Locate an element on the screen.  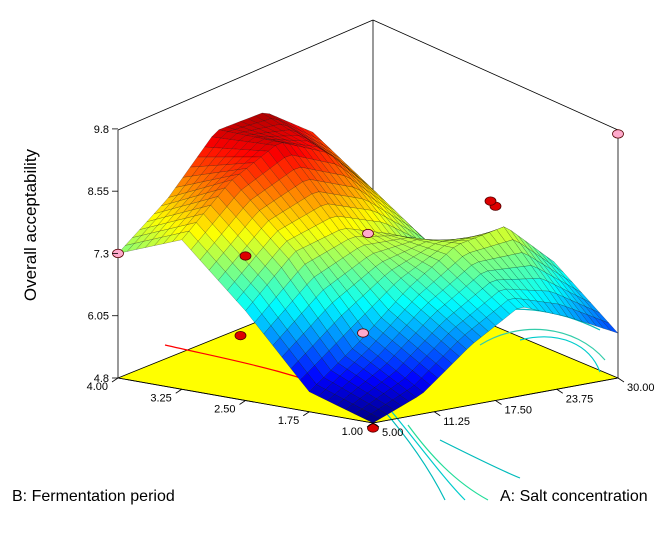
y-tick-label: 2.50 is located at coordinates (224, 410).